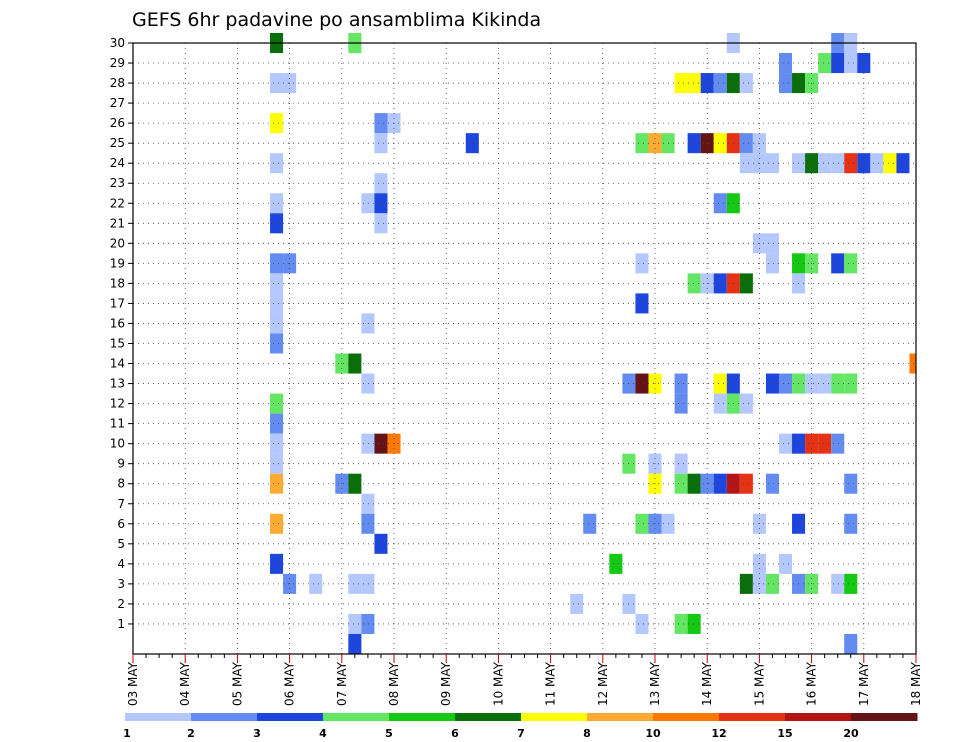 The width and height of the screenshot is (960, 742). I want to click on legend-label: 6, so click(455, 733).